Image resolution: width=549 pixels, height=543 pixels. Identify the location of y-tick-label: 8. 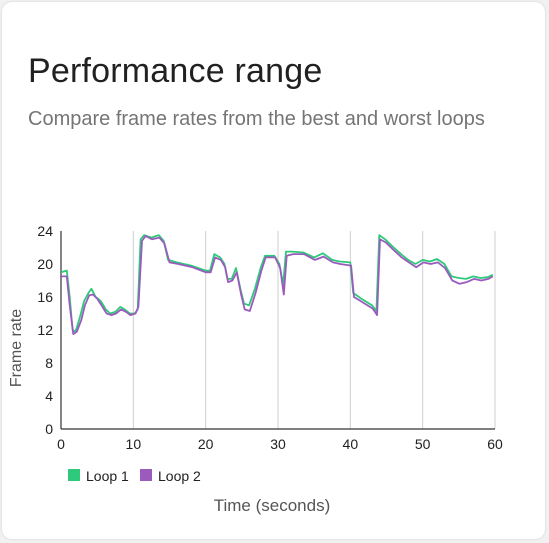
(49, 363).